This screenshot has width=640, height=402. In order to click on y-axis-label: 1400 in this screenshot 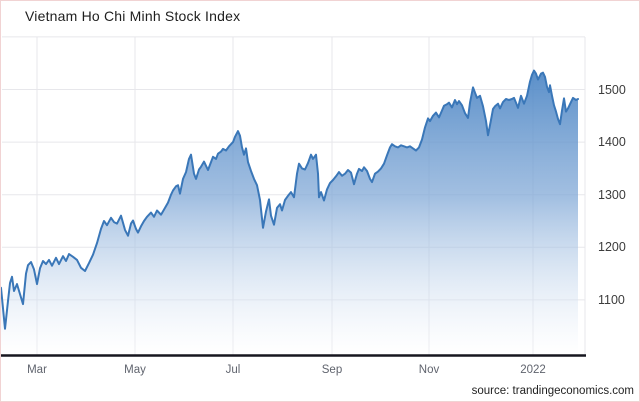, I will do `click(612, 142)`.